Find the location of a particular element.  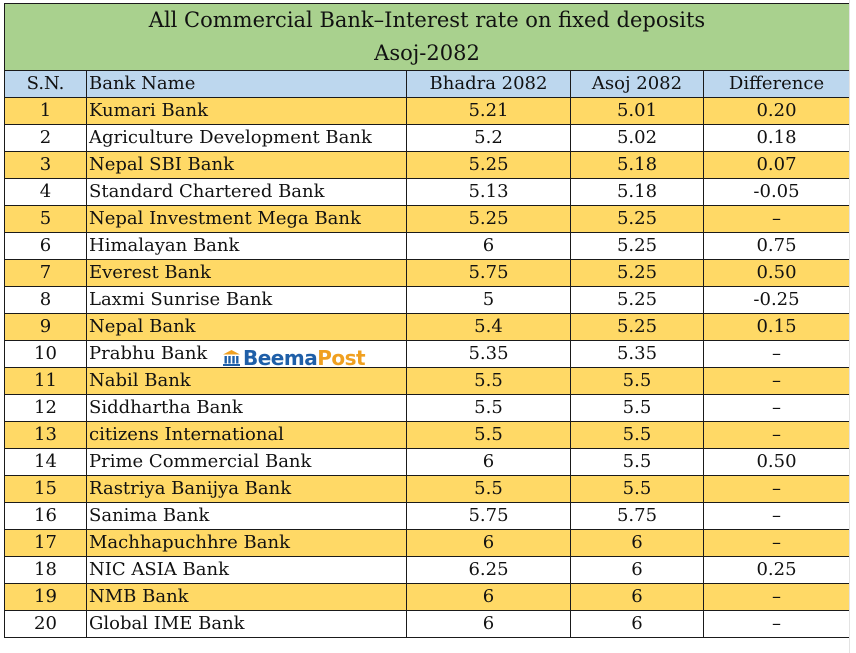

cell-bank-name: Nepal Bank is located at coordinates (246, 327).